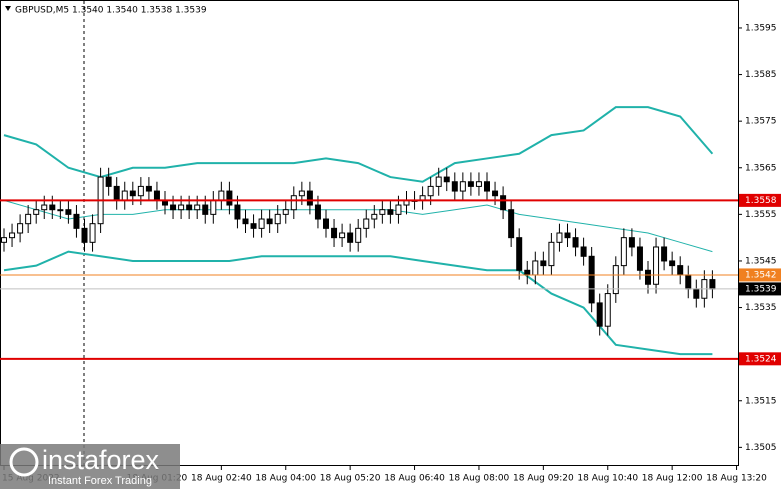  I want to click on x-tick-label: 18 Aug 10:40, so click(607, 479).